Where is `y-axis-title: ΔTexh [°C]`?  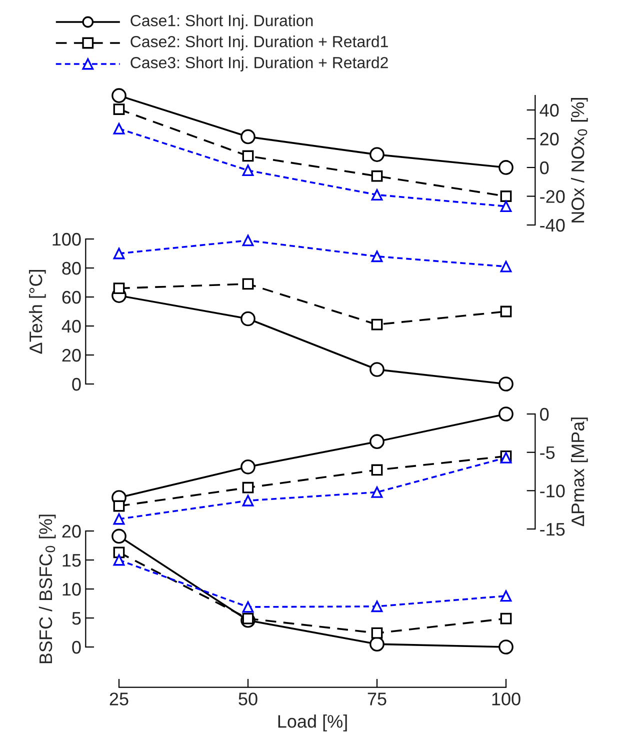 y-axis-title: ΔTexh [°C] is located at coordinates (37, 312).